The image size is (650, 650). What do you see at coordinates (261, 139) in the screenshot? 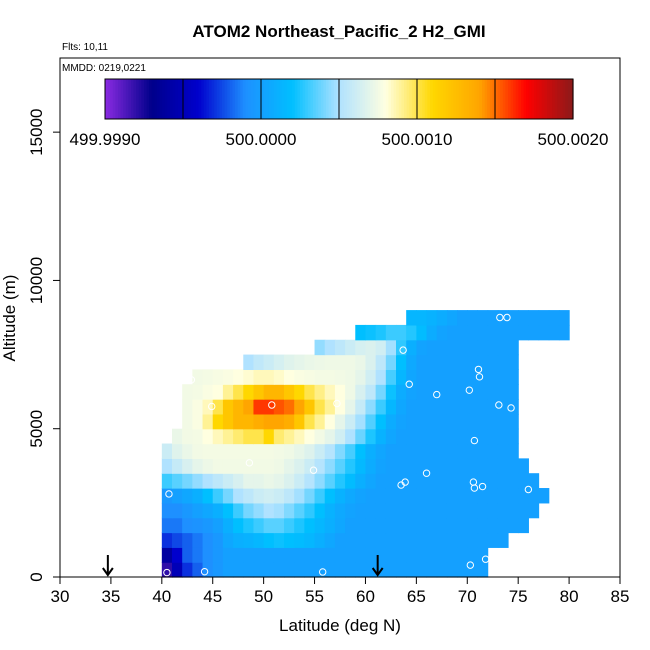
I see `colorbar-tick-label: 500.0000` at bounding box center [261, 139].